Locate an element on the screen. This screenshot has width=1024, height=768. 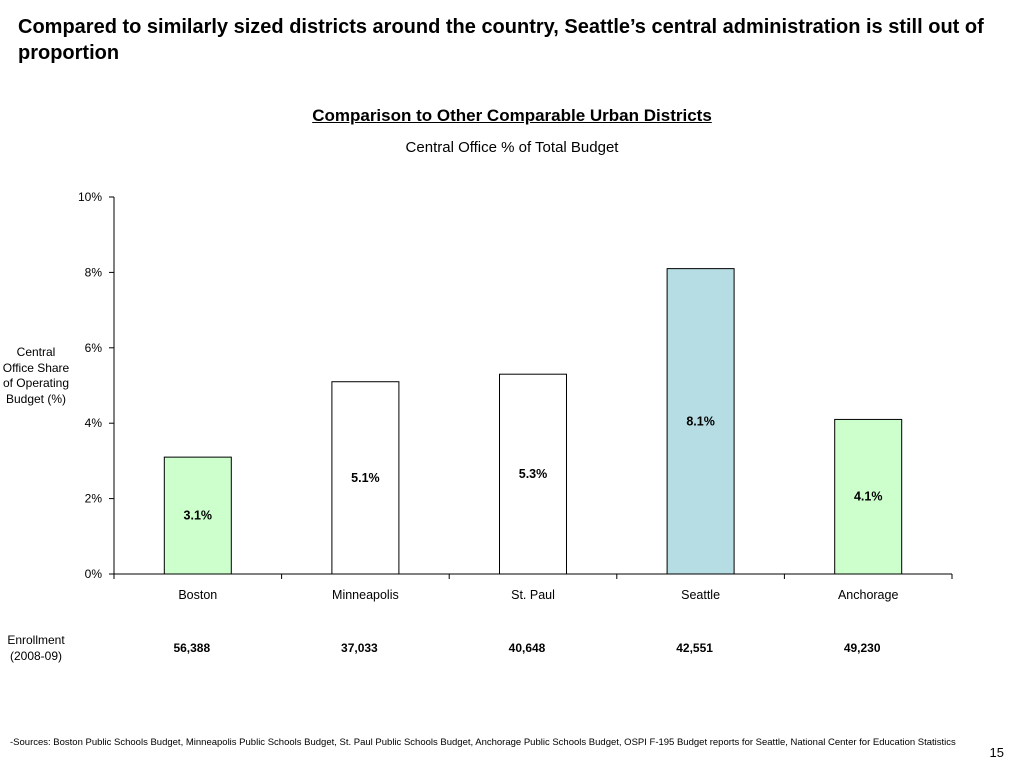
bar-st-paul is located at coordinates (533, 474).